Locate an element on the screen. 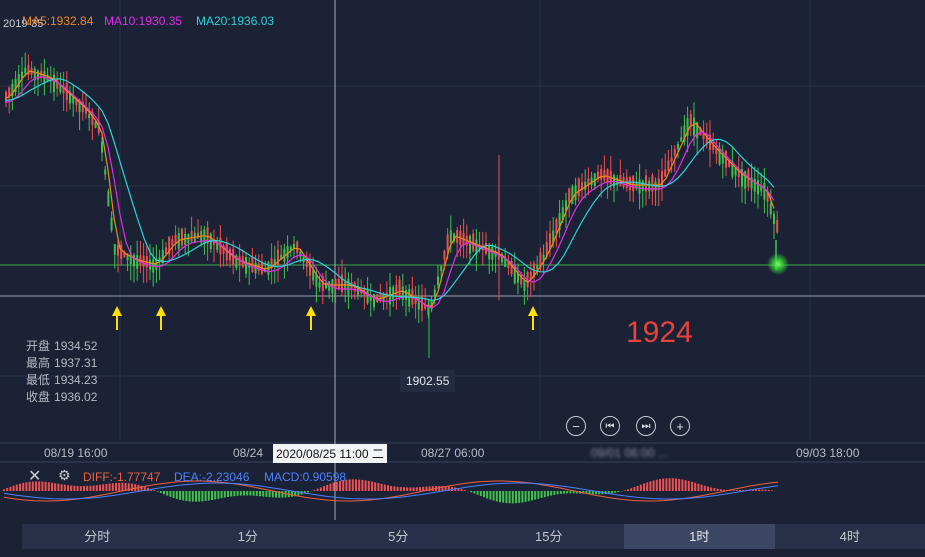 The image size is (925, 557). next-button: ⏭ is located at coordinates (646, 426).